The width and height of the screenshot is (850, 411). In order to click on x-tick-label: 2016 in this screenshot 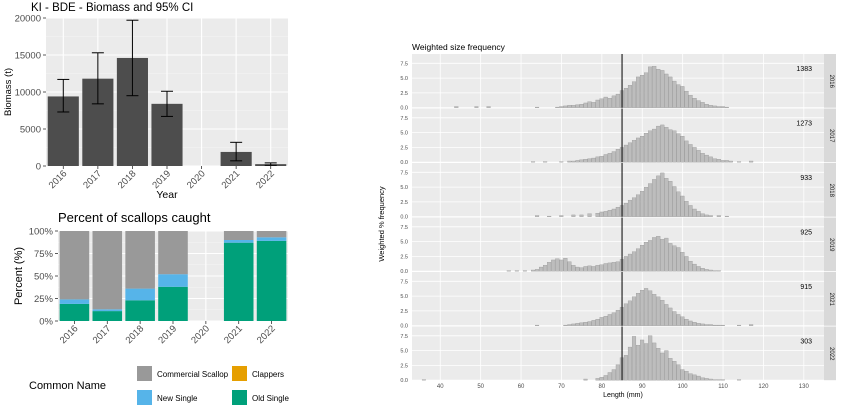, I will do `click(69, 334)`.